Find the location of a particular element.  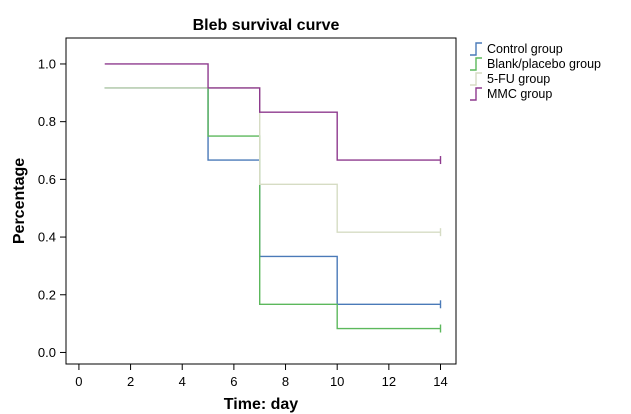

legend-label: MMC group is located at coordinates (519, 94).